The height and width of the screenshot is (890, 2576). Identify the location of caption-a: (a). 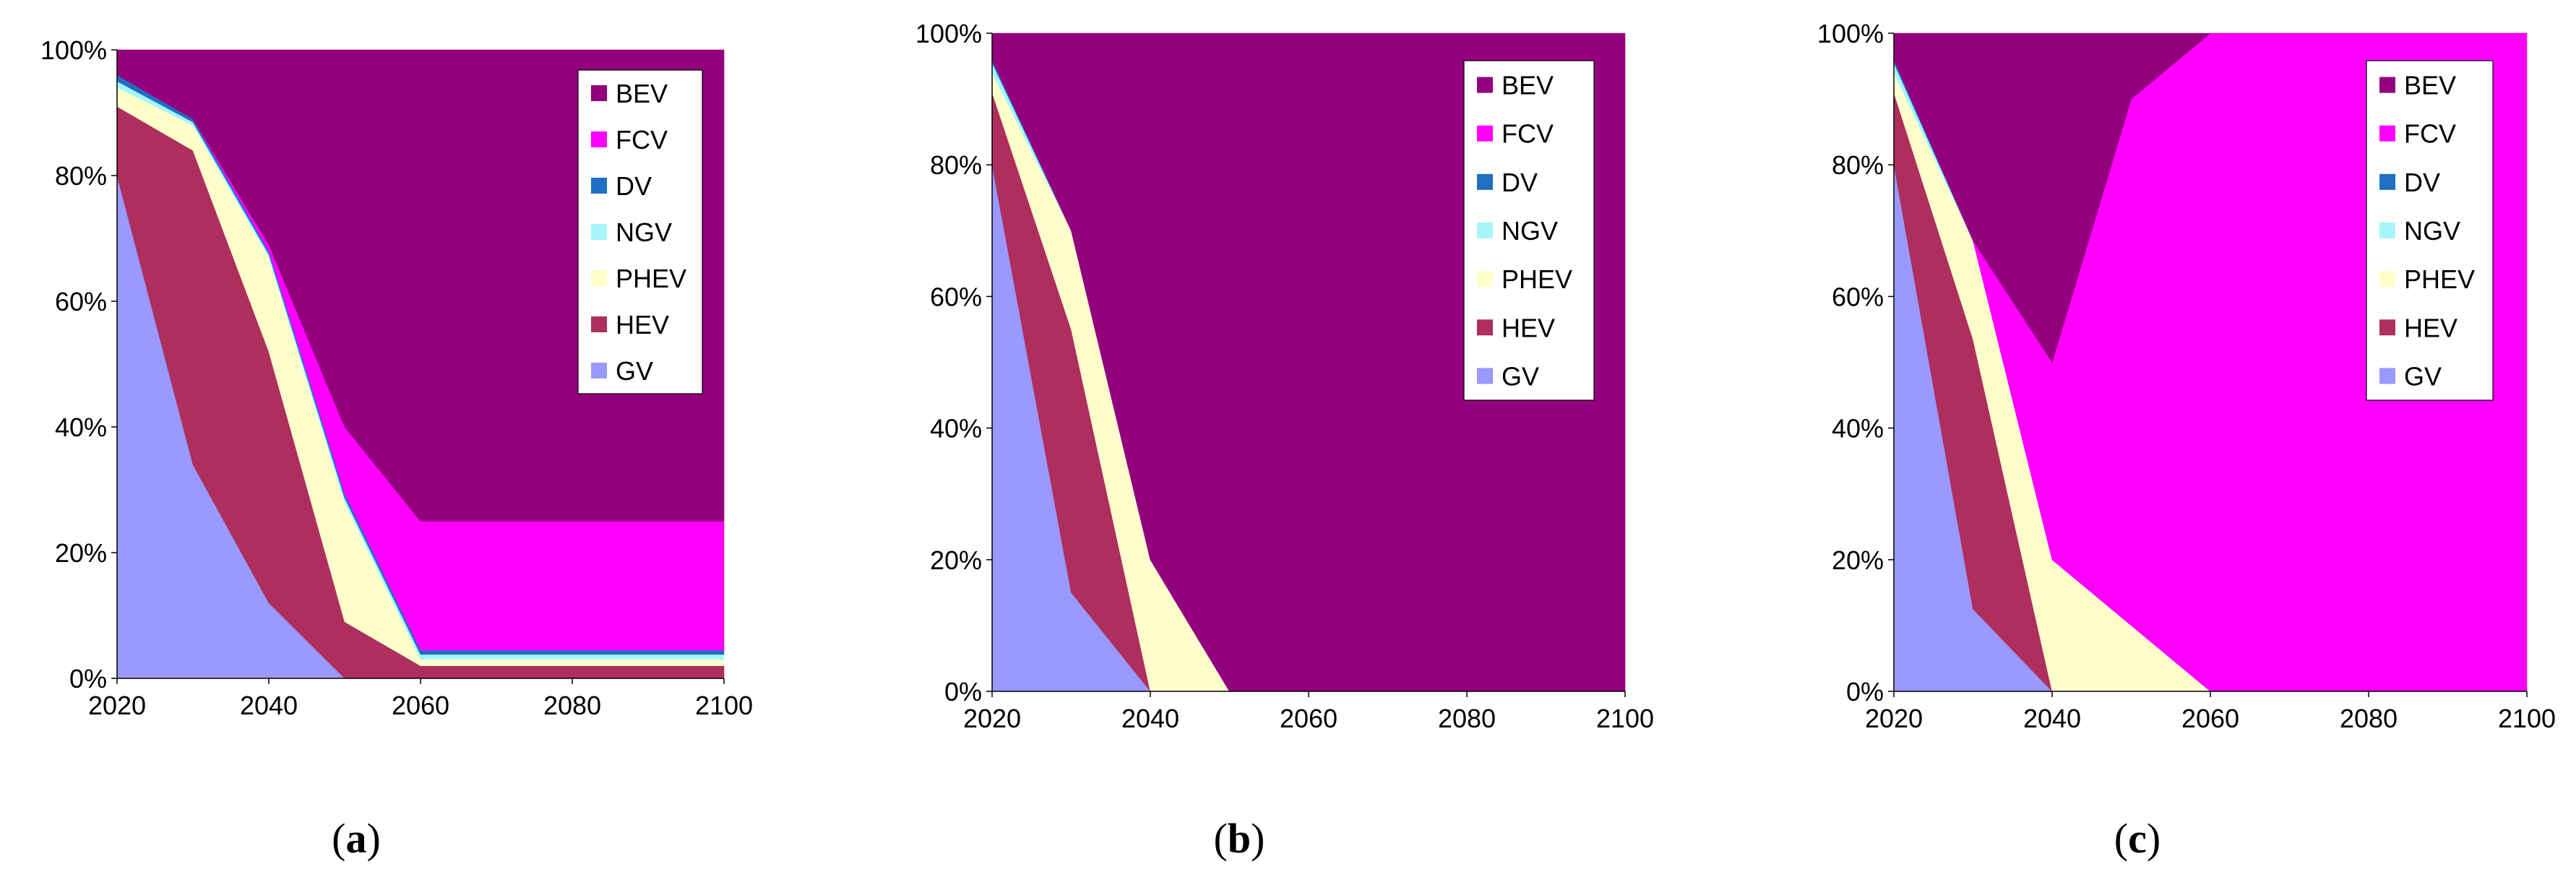
(356, 838).